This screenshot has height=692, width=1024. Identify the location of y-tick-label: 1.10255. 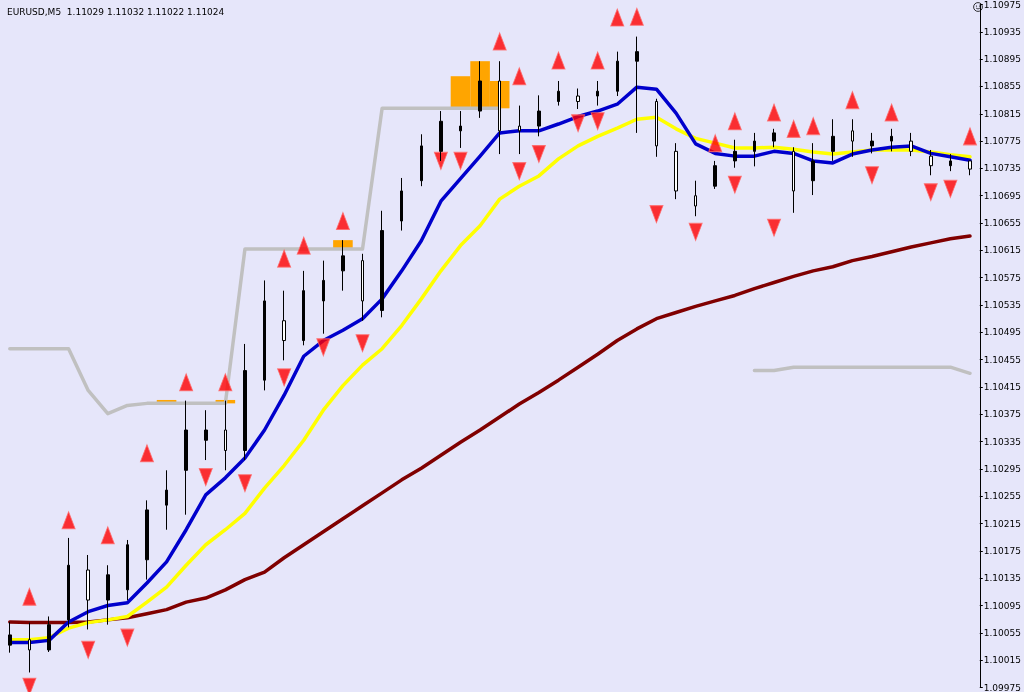
(1002, 496).